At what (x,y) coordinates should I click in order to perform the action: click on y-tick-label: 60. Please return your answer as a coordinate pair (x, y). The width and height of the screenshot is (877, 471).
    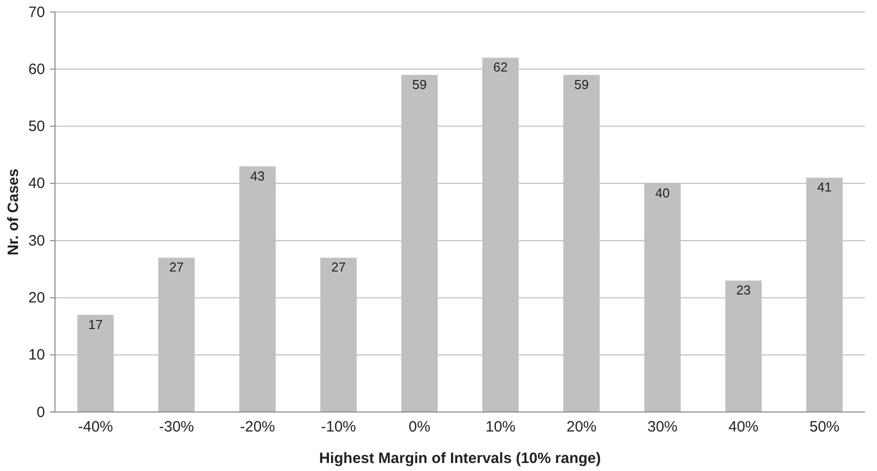
    Looking at the image, I should click on (36, 69).